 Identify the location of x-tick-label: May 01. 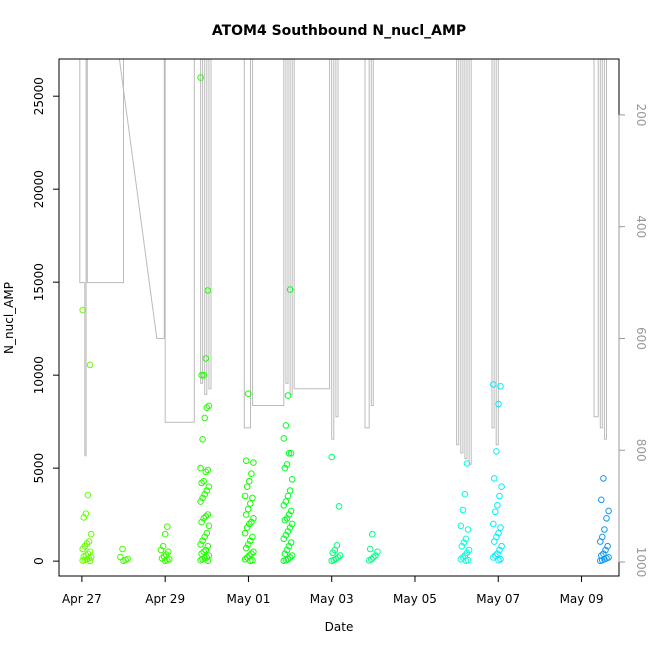
(248, 599).